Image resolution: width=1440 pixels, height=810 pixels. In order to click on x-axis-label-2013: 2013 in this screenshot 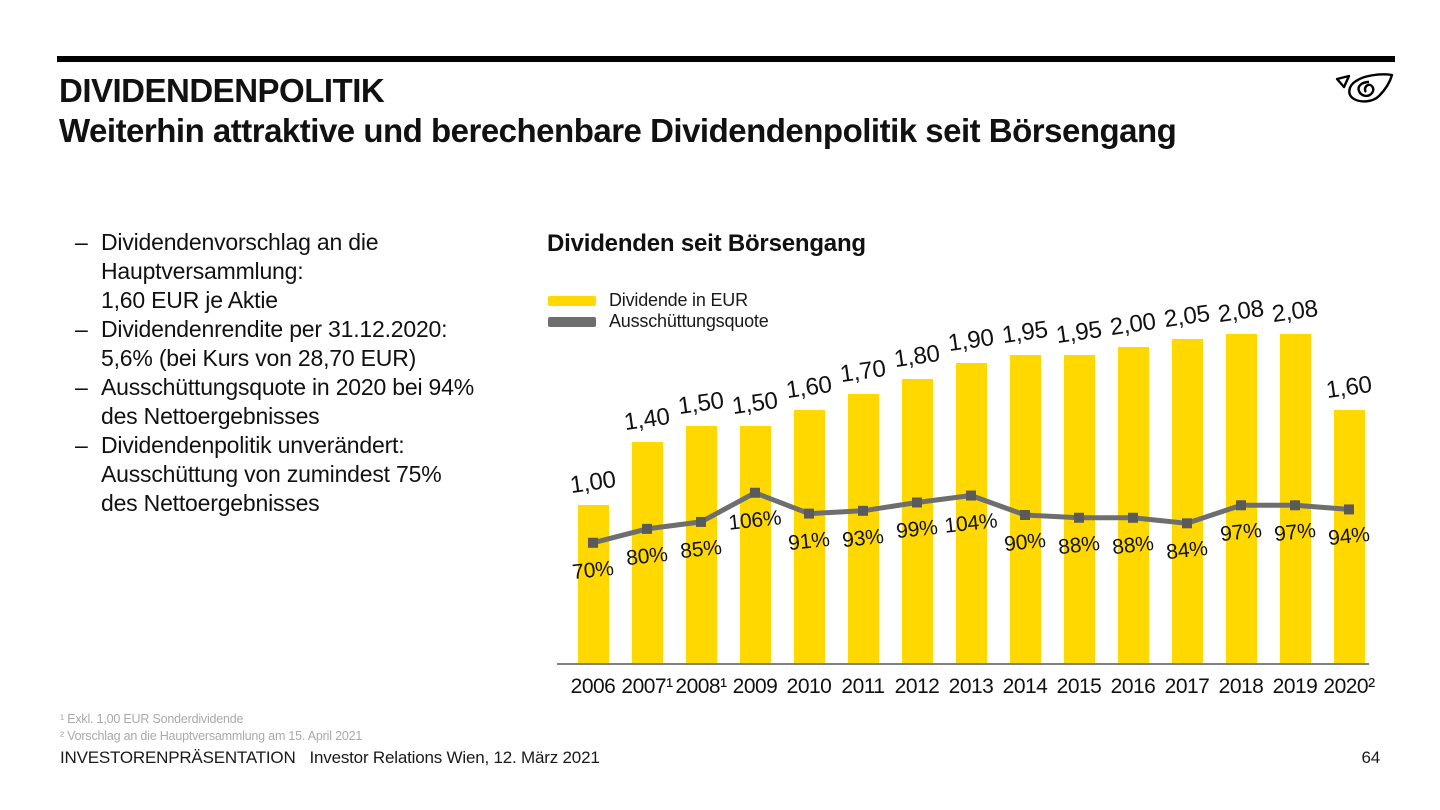, I will do `click(971, 686)`.